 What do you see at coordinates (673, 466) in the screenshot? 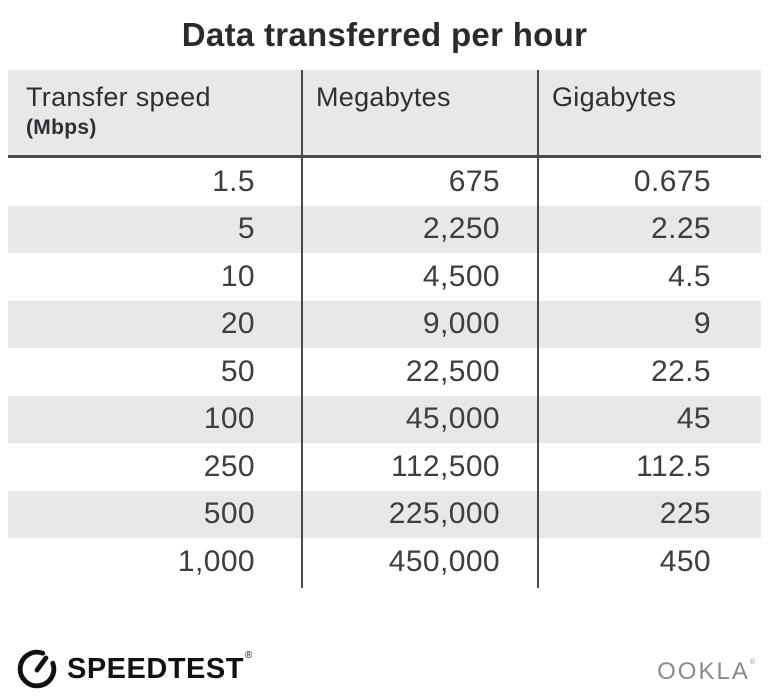
I see `table-cell: 112.5` at bounding box center [673, 466].